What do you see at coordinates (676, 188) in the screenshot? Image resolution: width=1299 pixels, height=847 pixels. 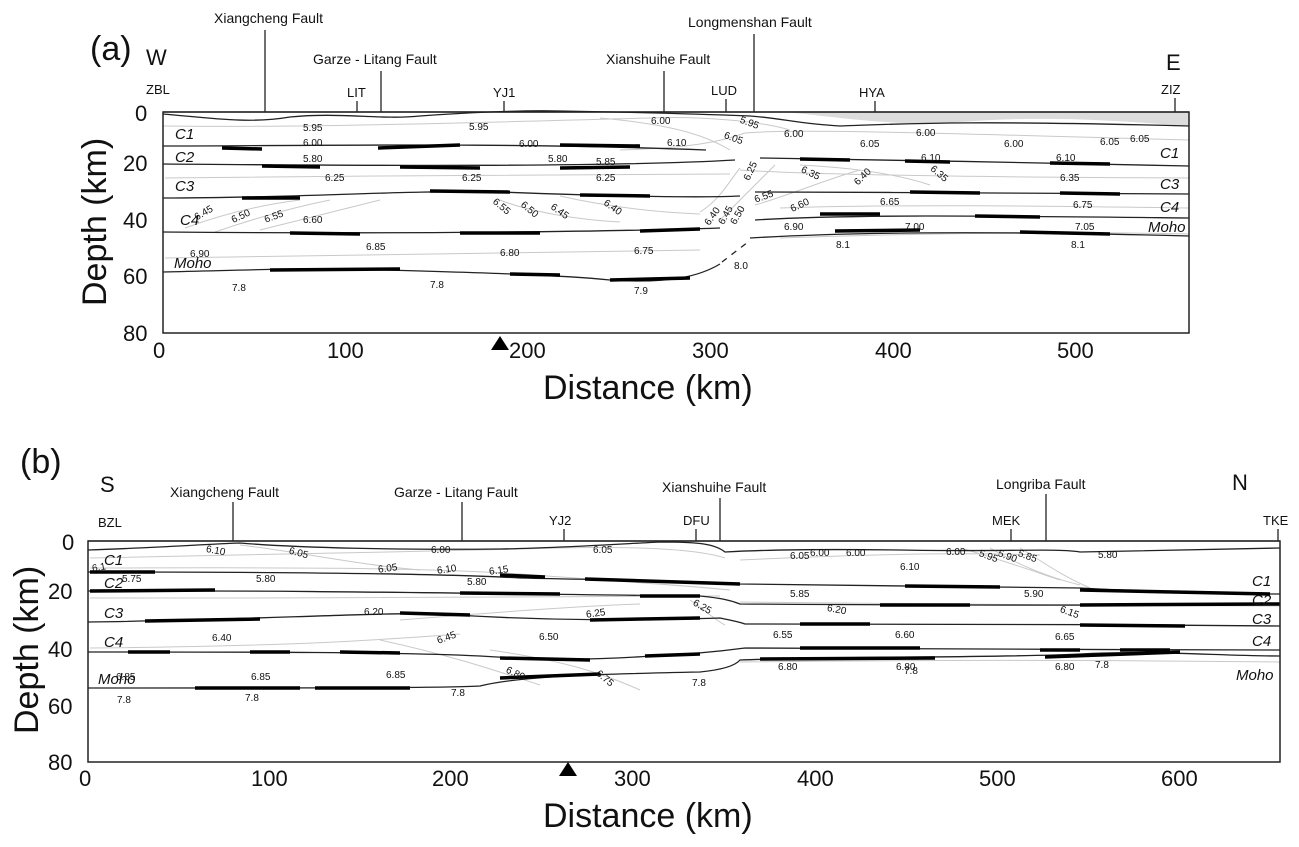 I see `panel-a-contours` at bounding box center [676, 188].